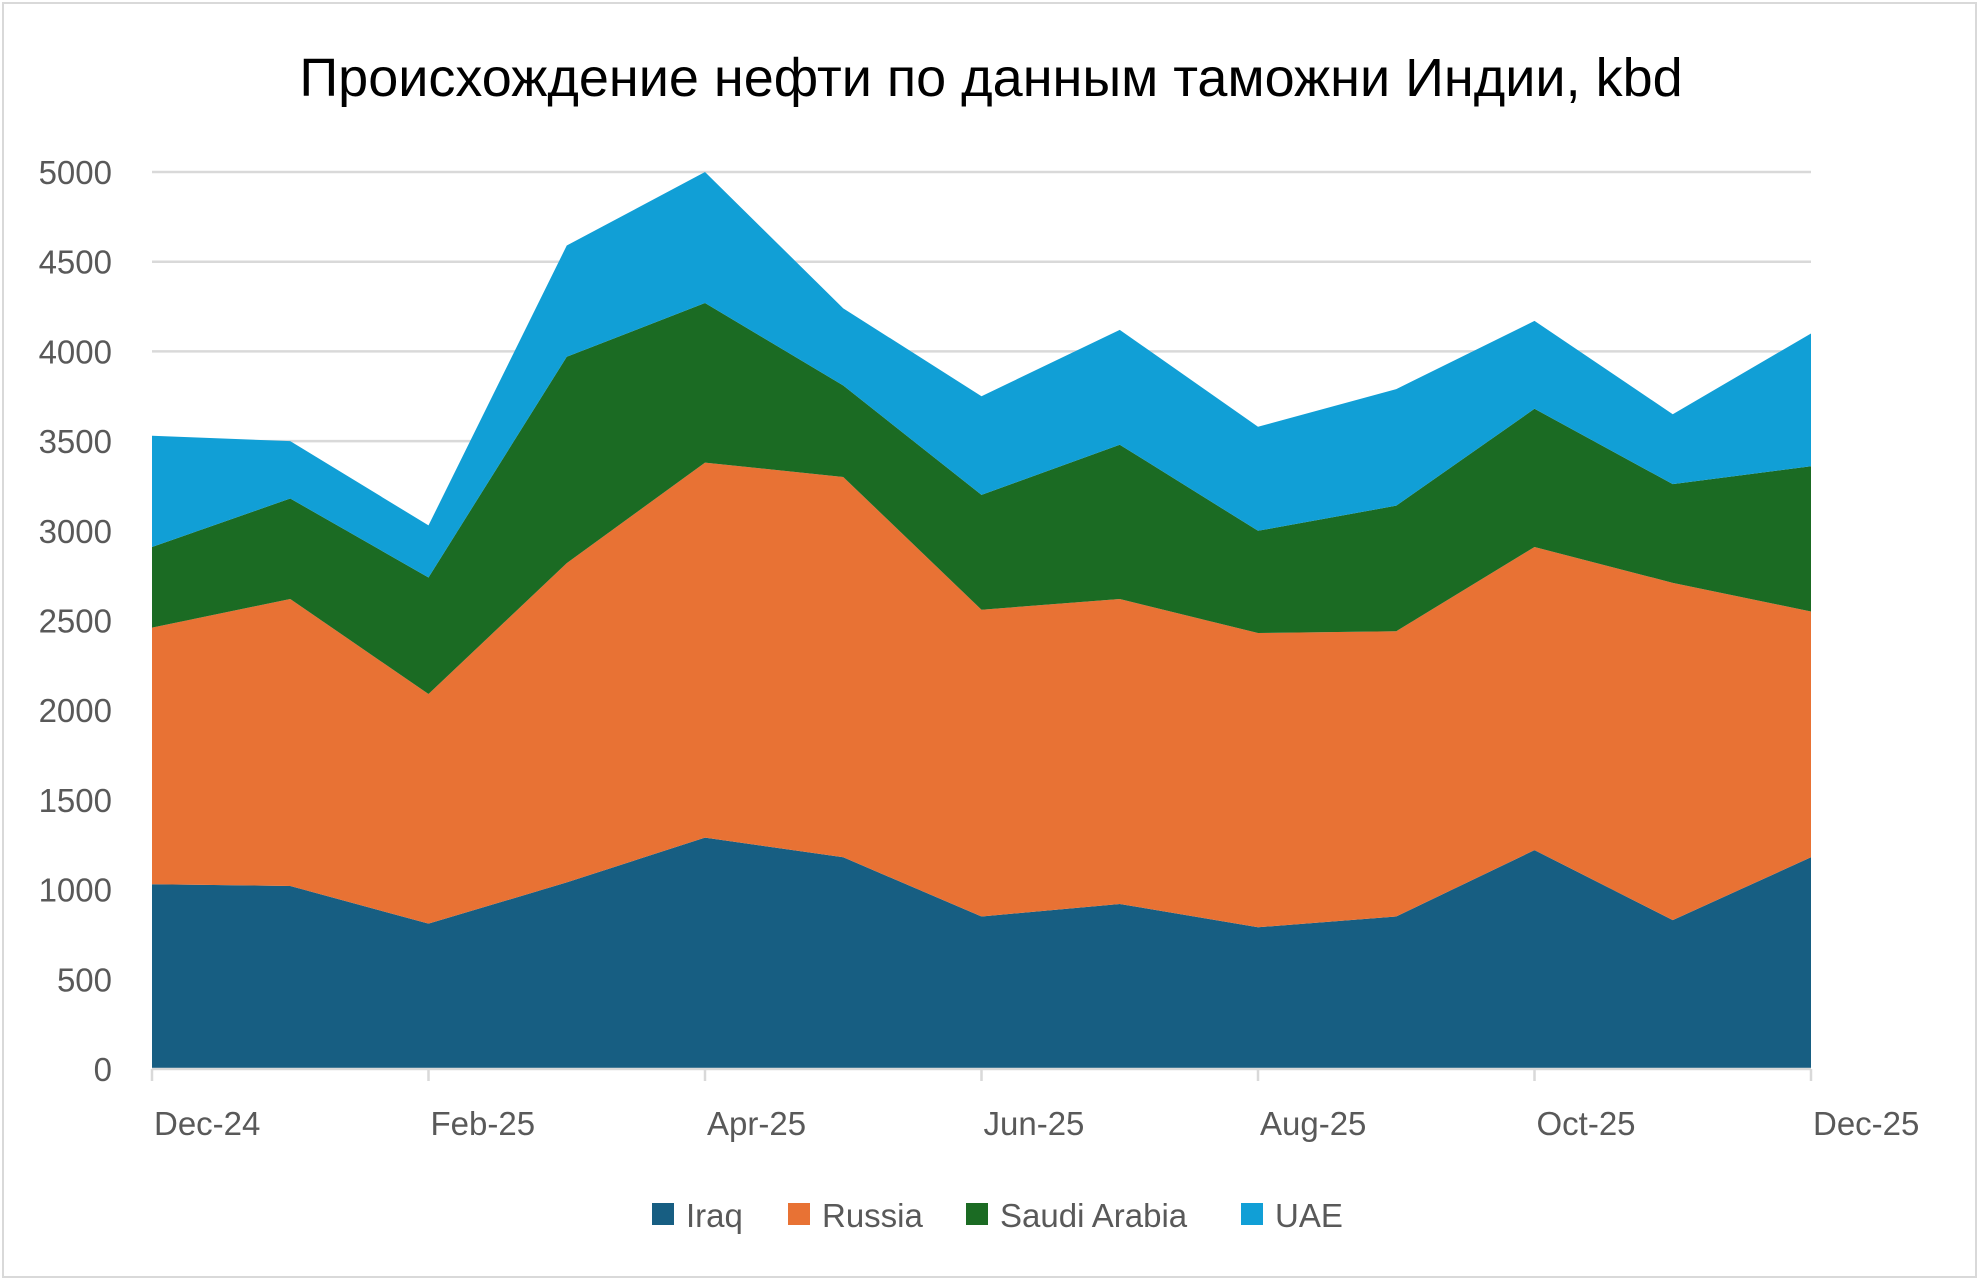 The height and width of the screenshot is (1284, 1983). I want to click on y-tick-label: 500, so click(84, 979).